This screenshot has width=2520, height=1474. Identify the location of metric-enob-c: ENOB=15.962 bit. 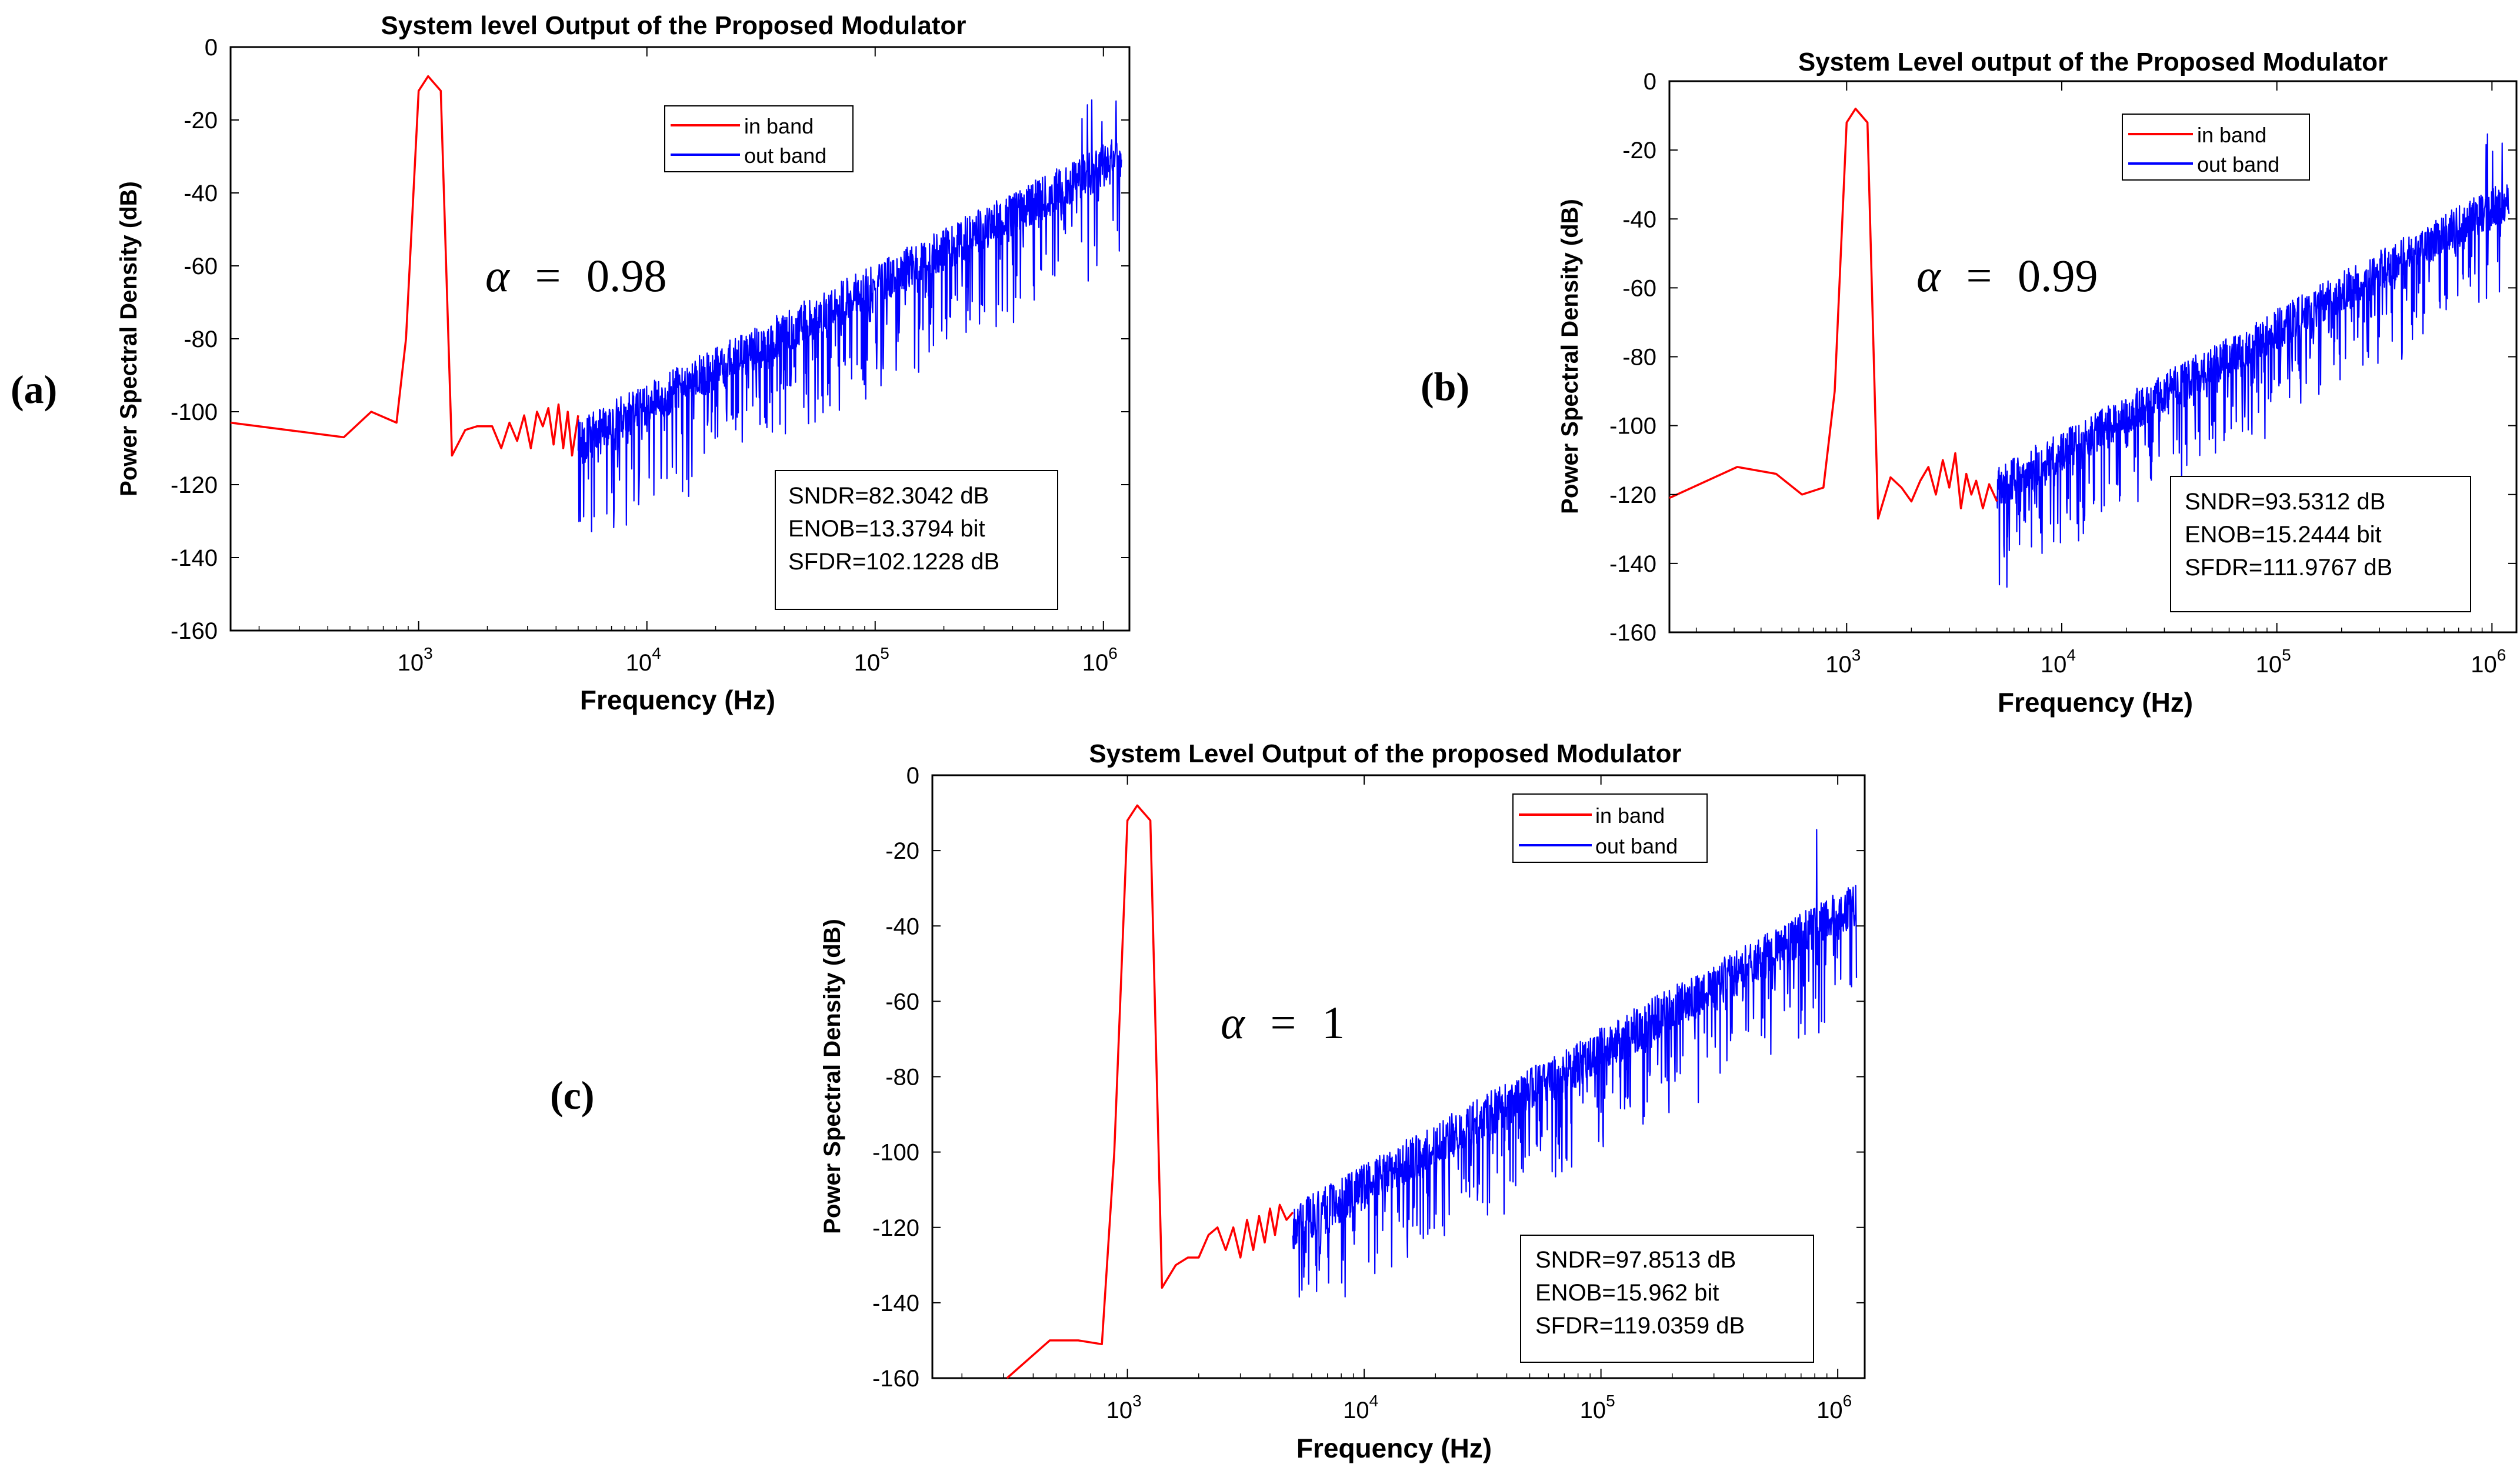
(1627, 1293).